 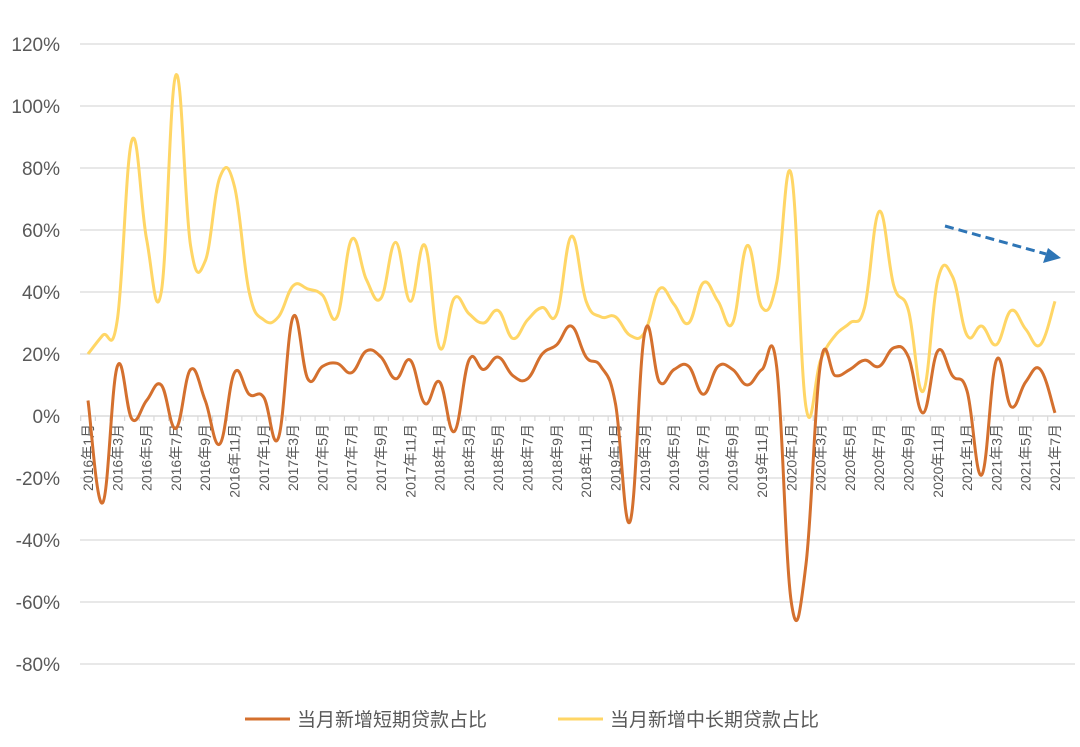 I want to click on x-tick-label: 2016年7月, so click(x=176, y=457).